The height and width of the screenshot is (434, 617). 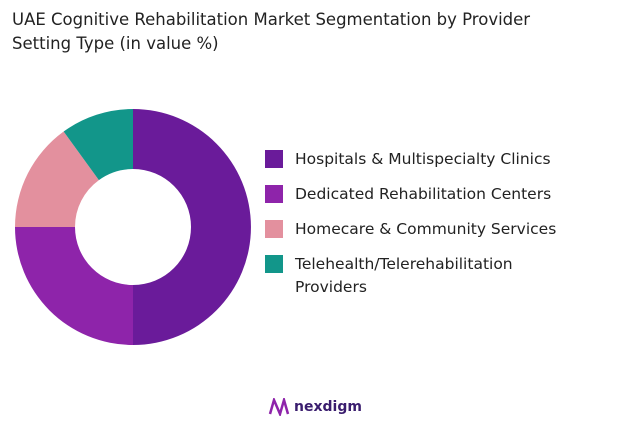 I want to click on legend-item: Dedicated Rehabilitation Centers, so click(x=440, y=194).